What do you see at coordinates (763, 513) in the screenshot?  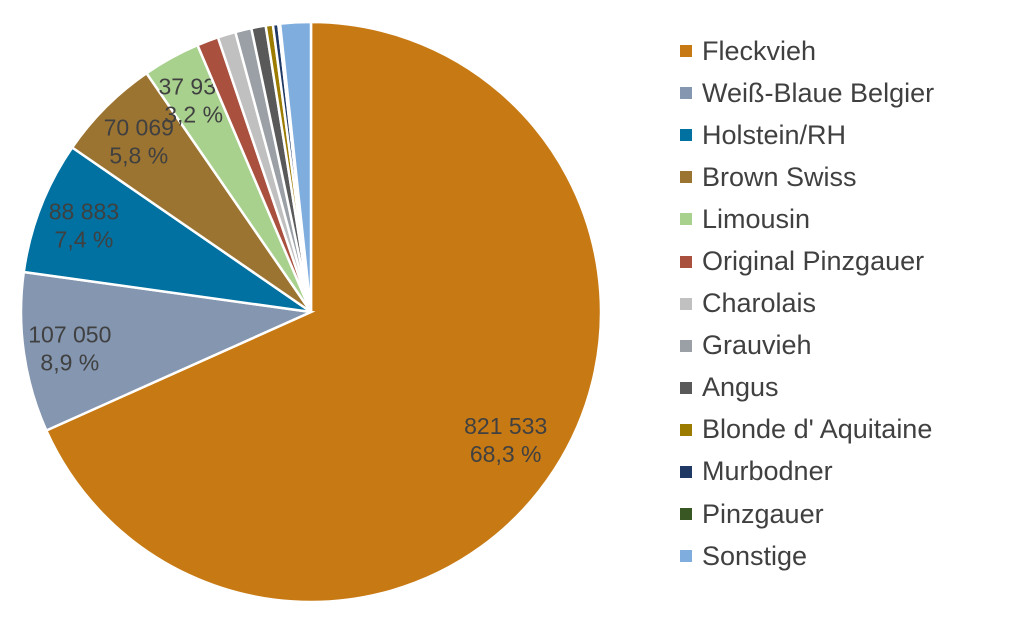 I see `legend-label: Pinzgauer` at bounding box center [763, 513].